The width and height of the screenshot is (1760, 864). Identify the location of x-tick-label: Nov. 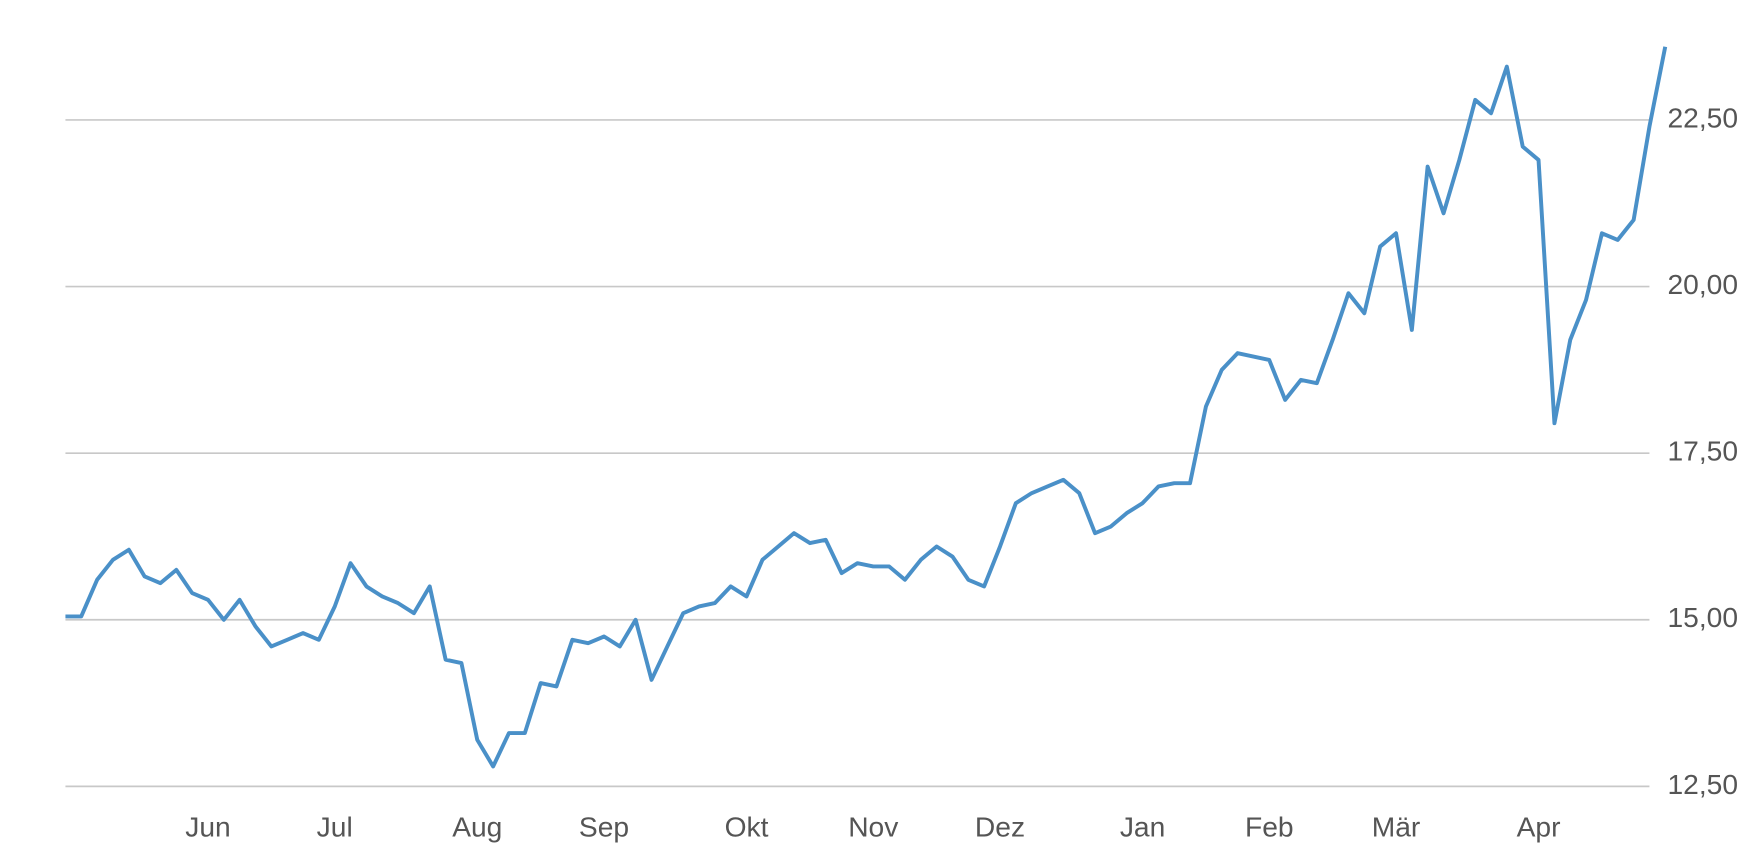
(873, 826).